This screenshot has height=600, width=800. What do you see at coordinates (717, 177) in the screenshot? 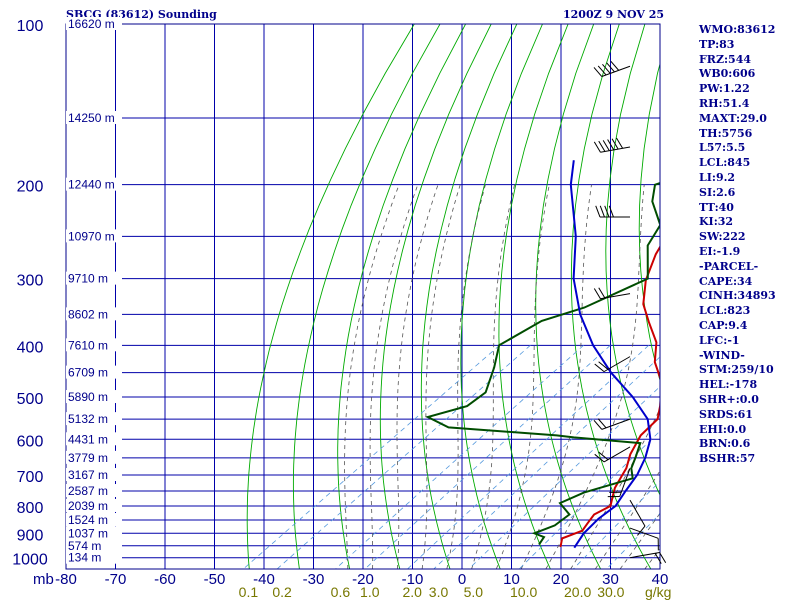
I see `stat-item: LI:9.2` at bounding box center [717, 177].